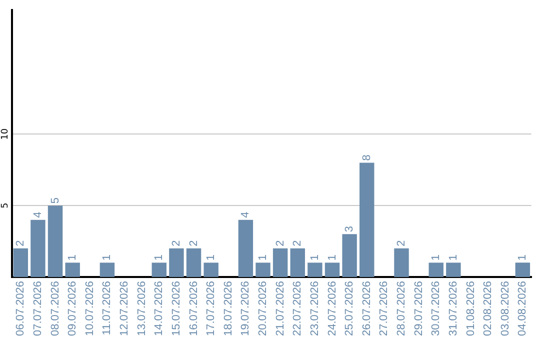 The height and width of the screenshot is (340, 540). I want to click on y-tick-label: 10, so click(5, 134).